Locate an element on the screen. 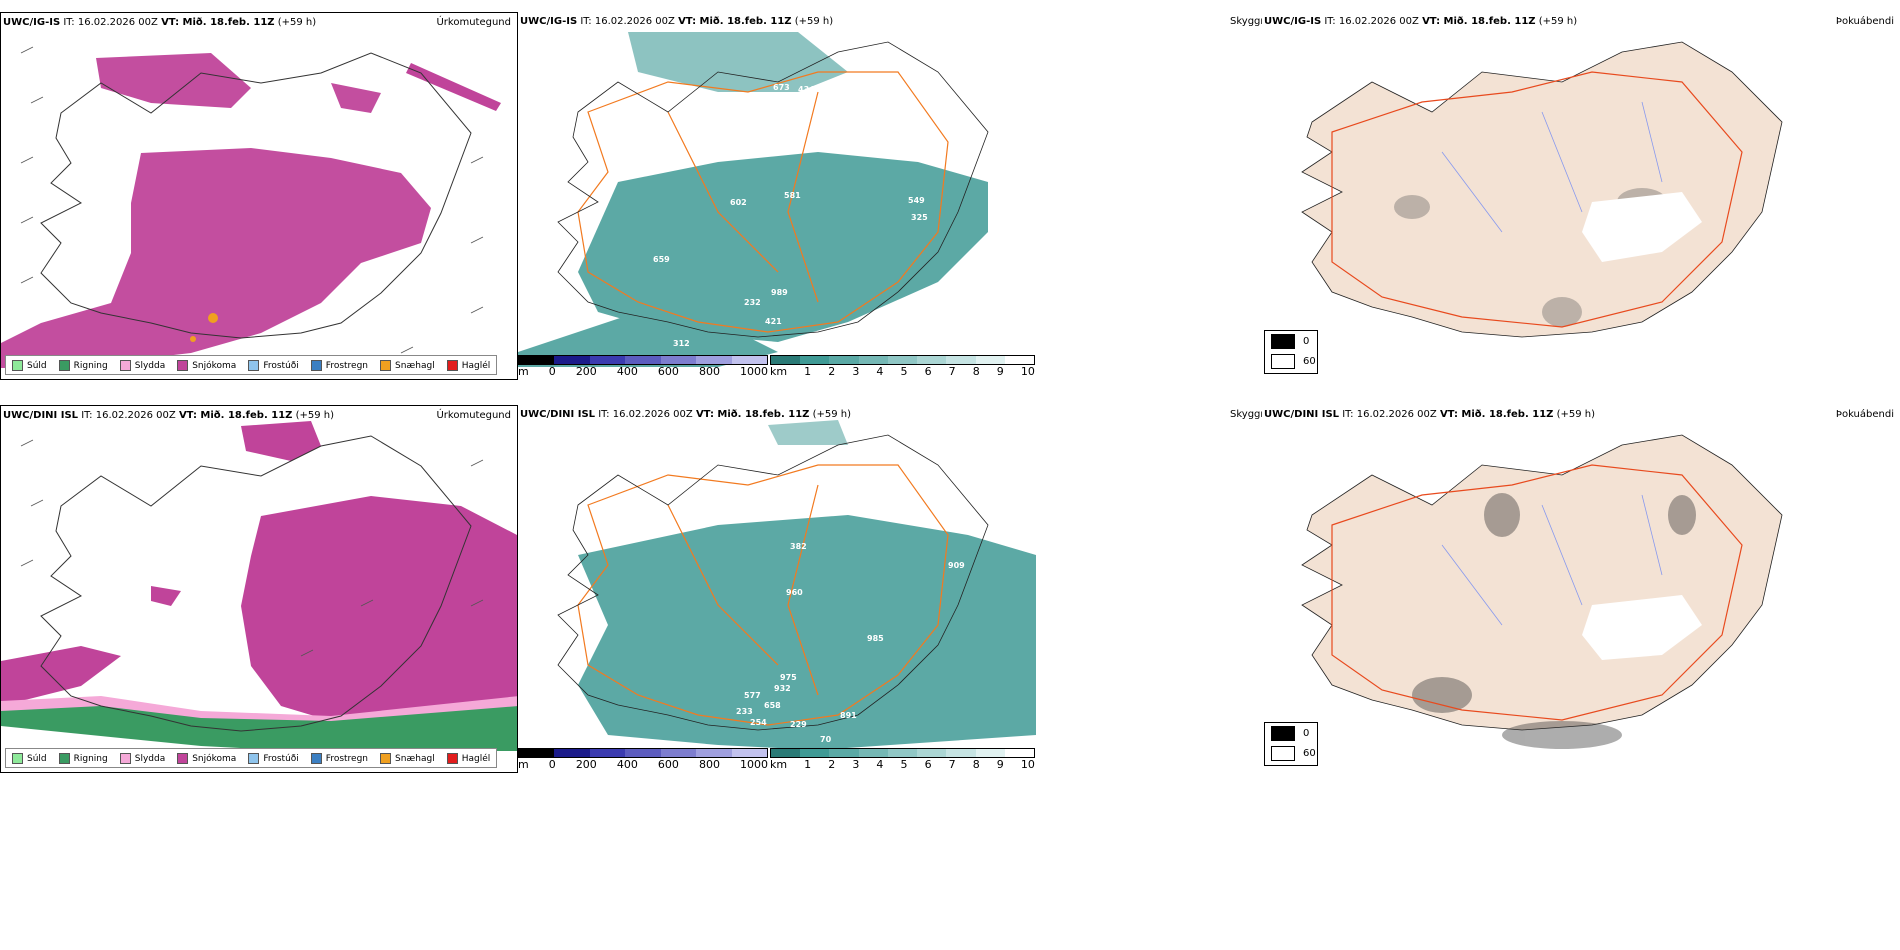 Image resolution: width=1900 pixels, height=950 pixels. panel-parameter-name: Úrkomutegund is located at coordinates (473, 415).